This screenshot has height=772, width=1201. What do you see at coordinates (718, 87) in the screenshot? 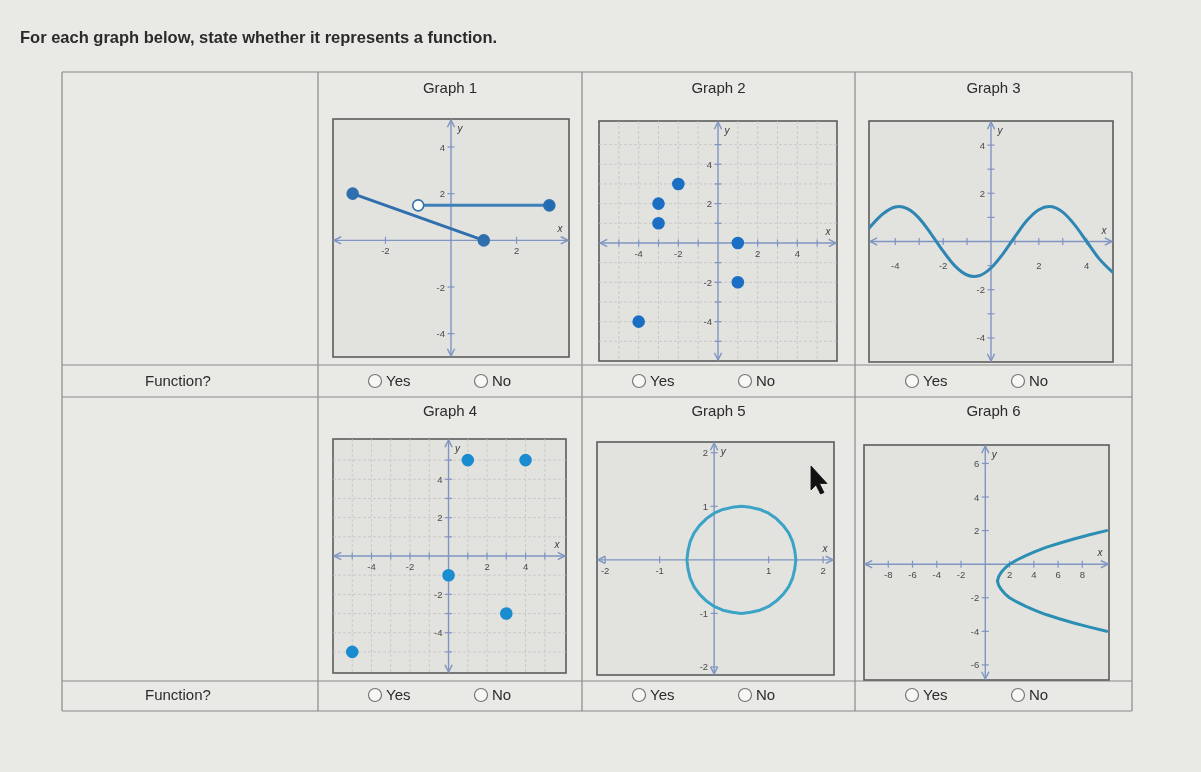
I see `chart-title: Graph 2` at bounding box center [718, 87].